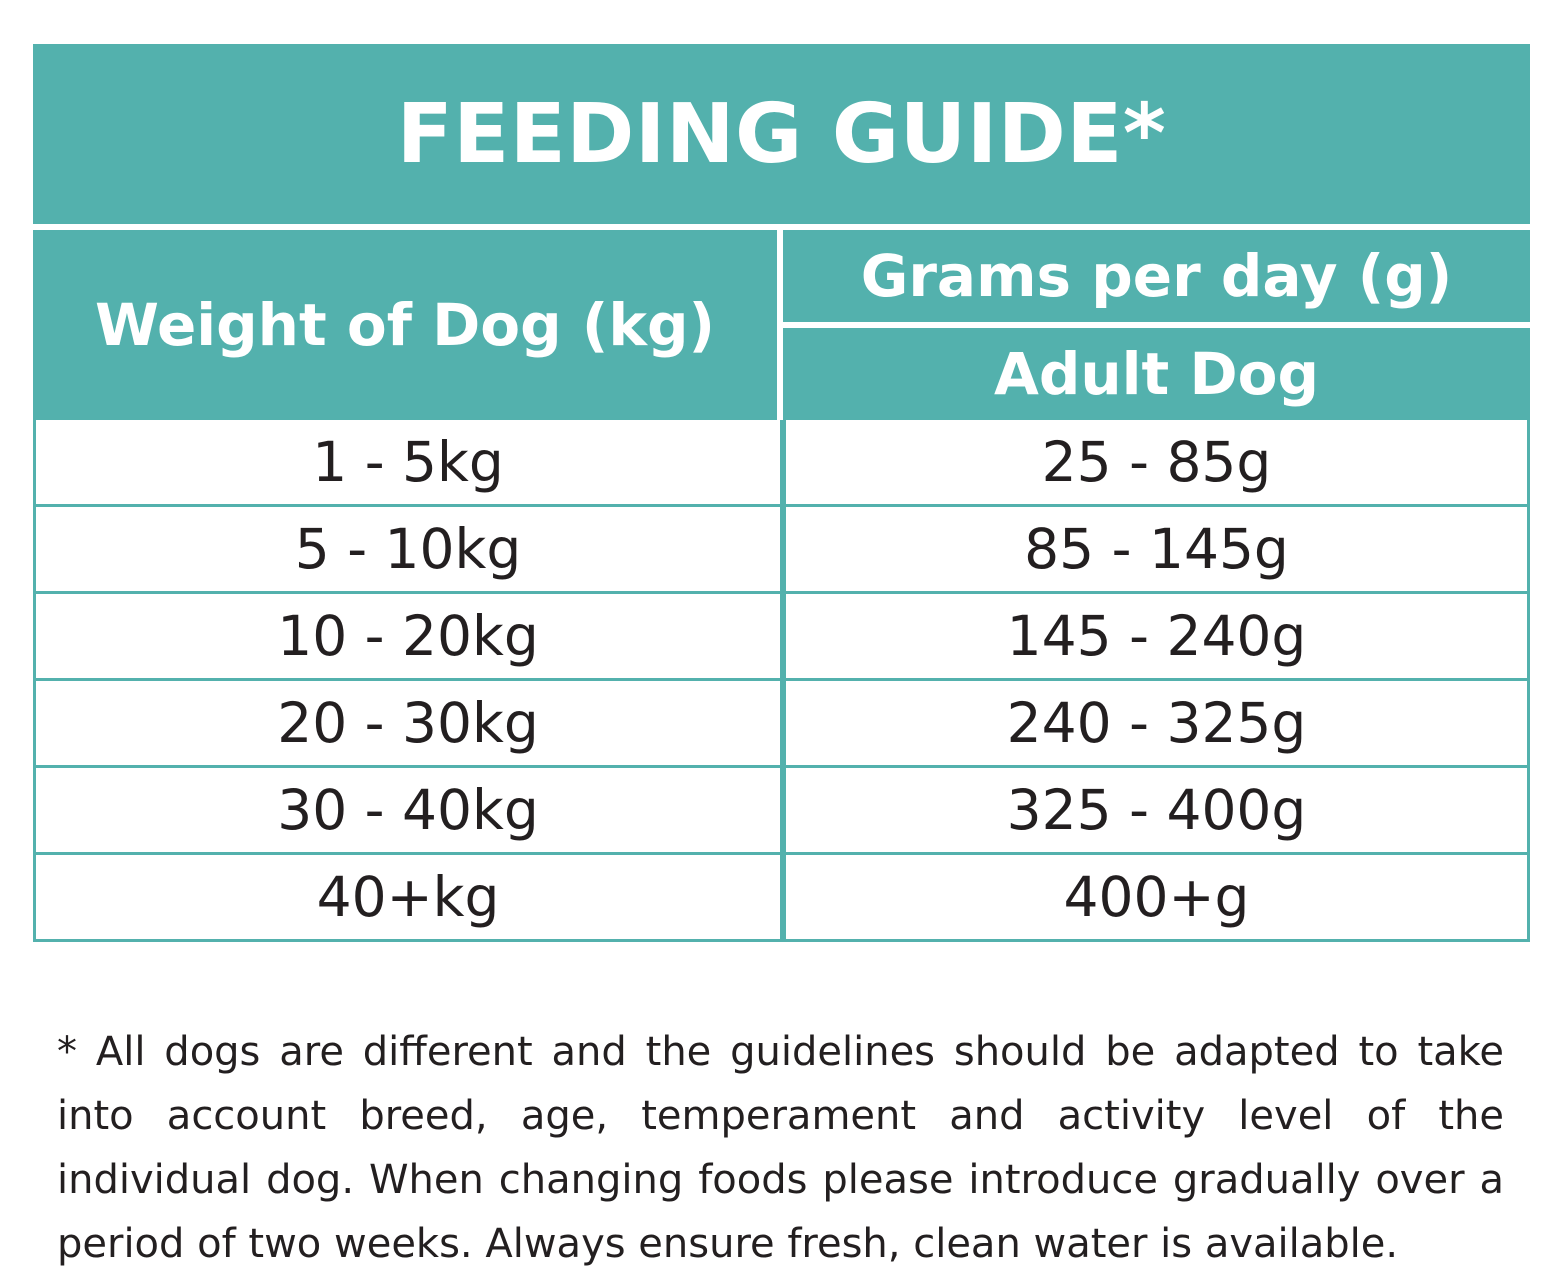 The width and height of the screenshot is (1566, 1276). Describe the element at coordinates (411, 462) in the screenshot. I see `weight-cell: 1 - 5kg` at that location.